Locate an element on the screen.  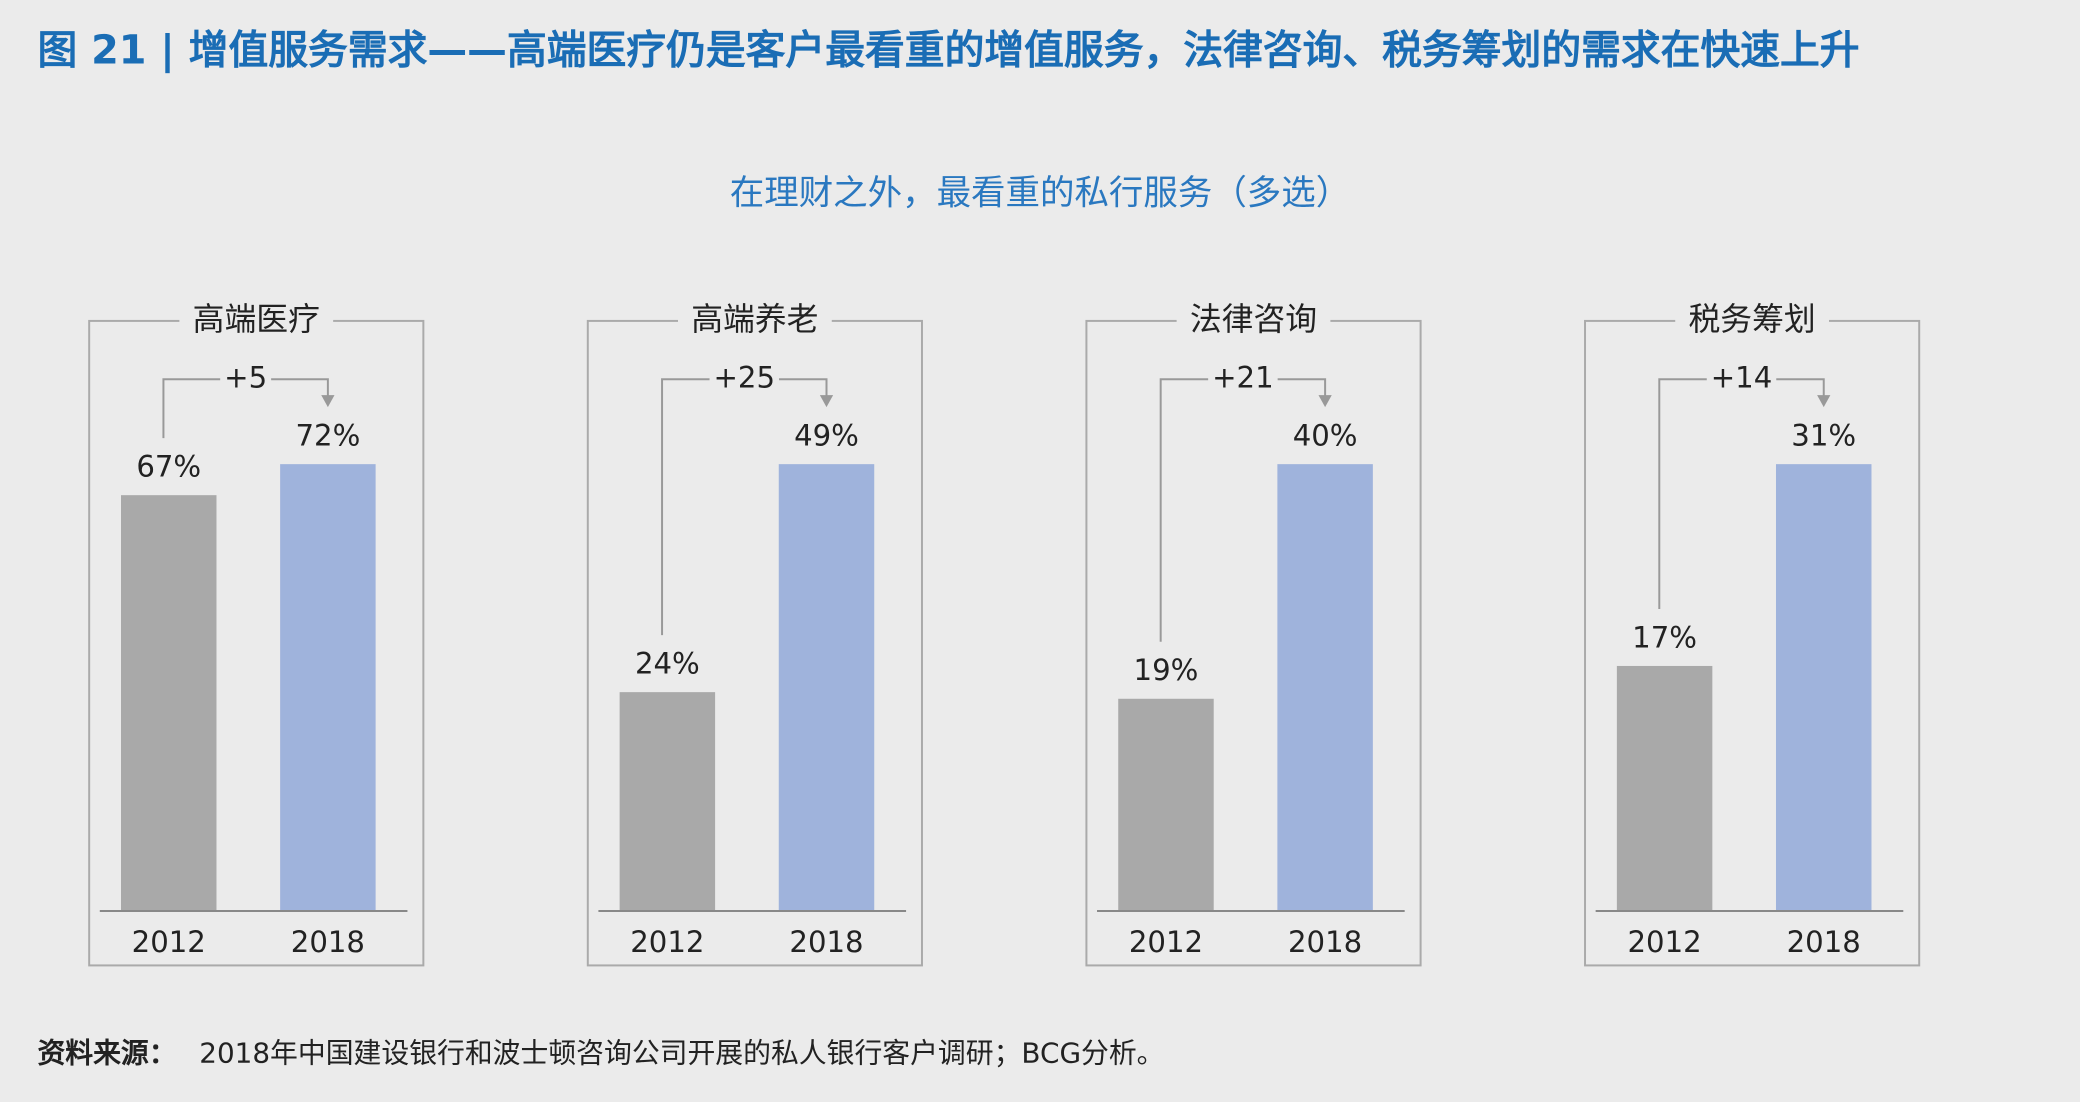
panel-title: 高端医疗 is located at coordinates (256, 319).